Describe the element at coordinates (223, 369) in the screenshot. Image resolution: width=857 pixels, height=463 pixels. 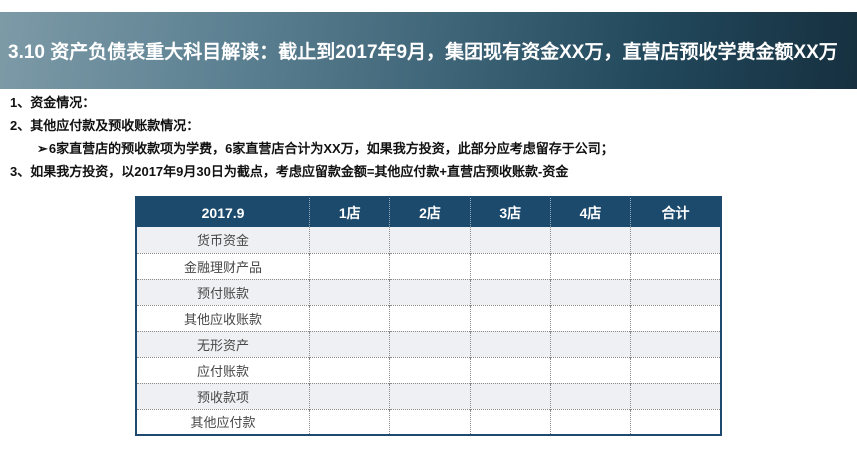
I see `row-label: 应付账款` at that location.